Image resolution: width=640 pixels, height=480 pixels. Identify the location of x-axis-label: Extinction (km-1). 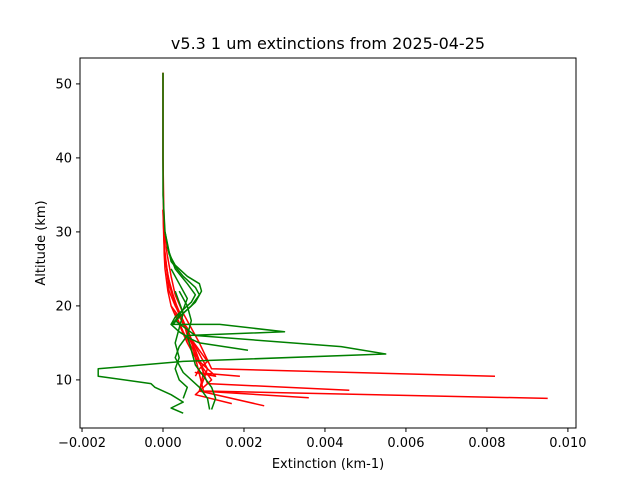
(328, 464).